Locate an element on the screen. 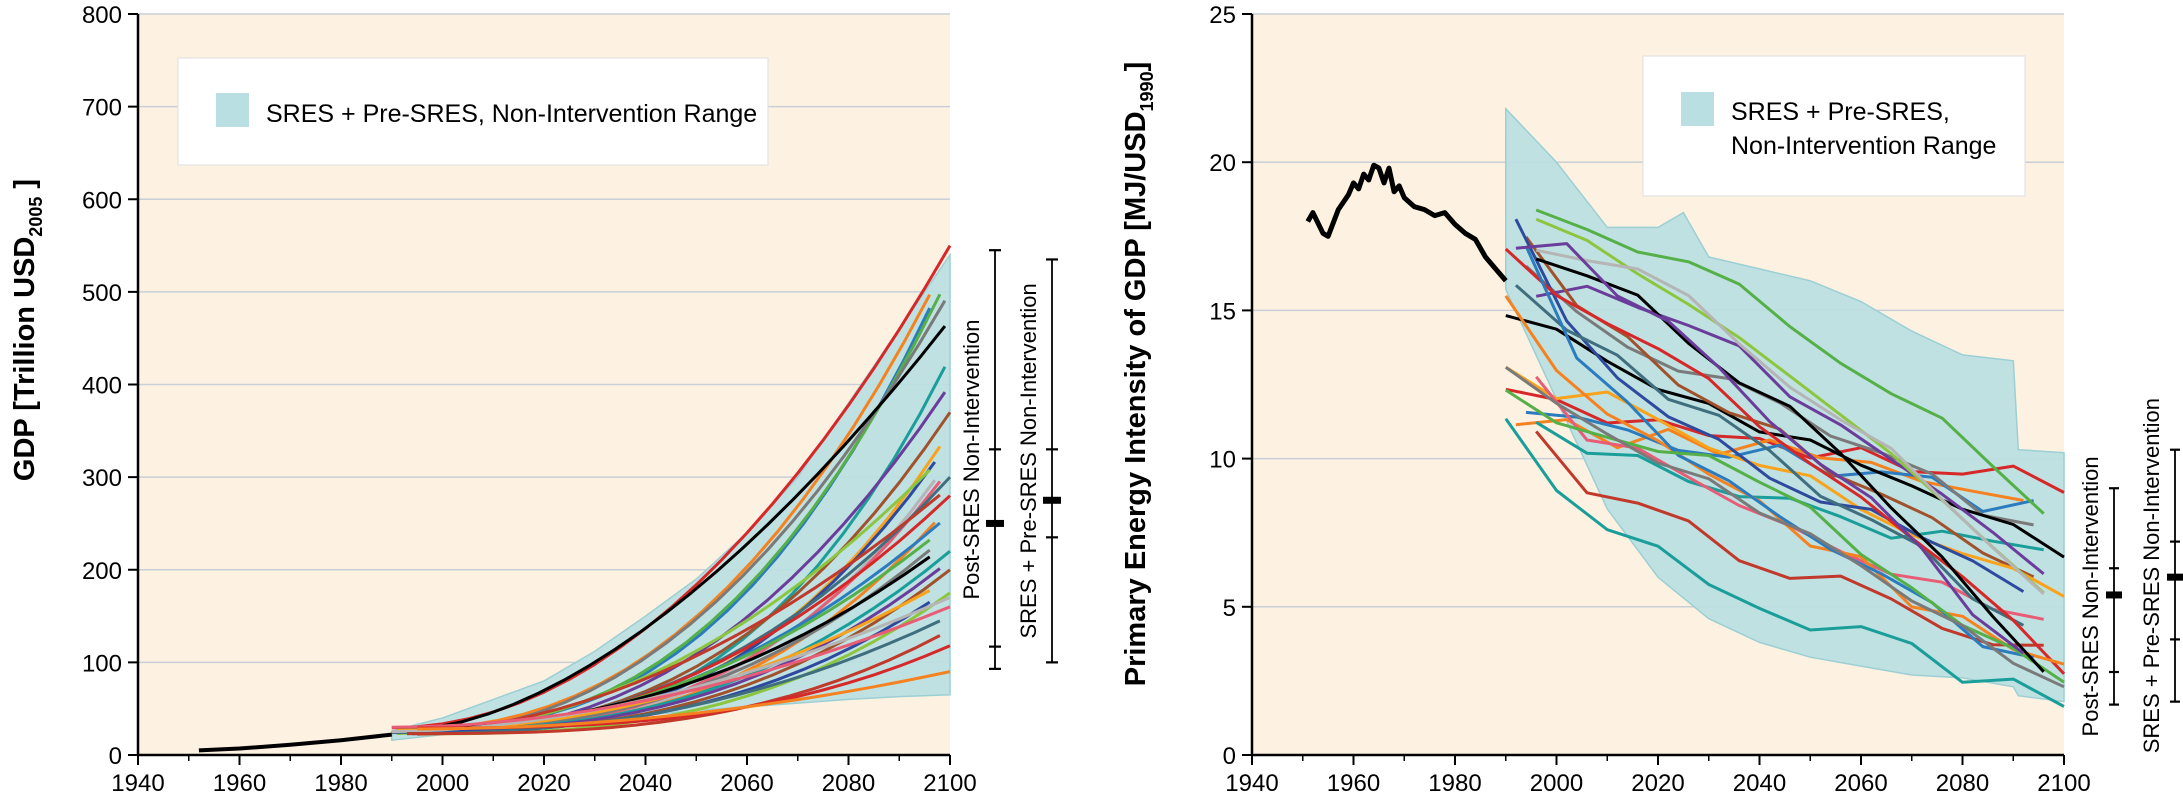 This screenshot has width=2183, height=805. gdp-y-tick-label: 200 is located at coordinates (102, 571).